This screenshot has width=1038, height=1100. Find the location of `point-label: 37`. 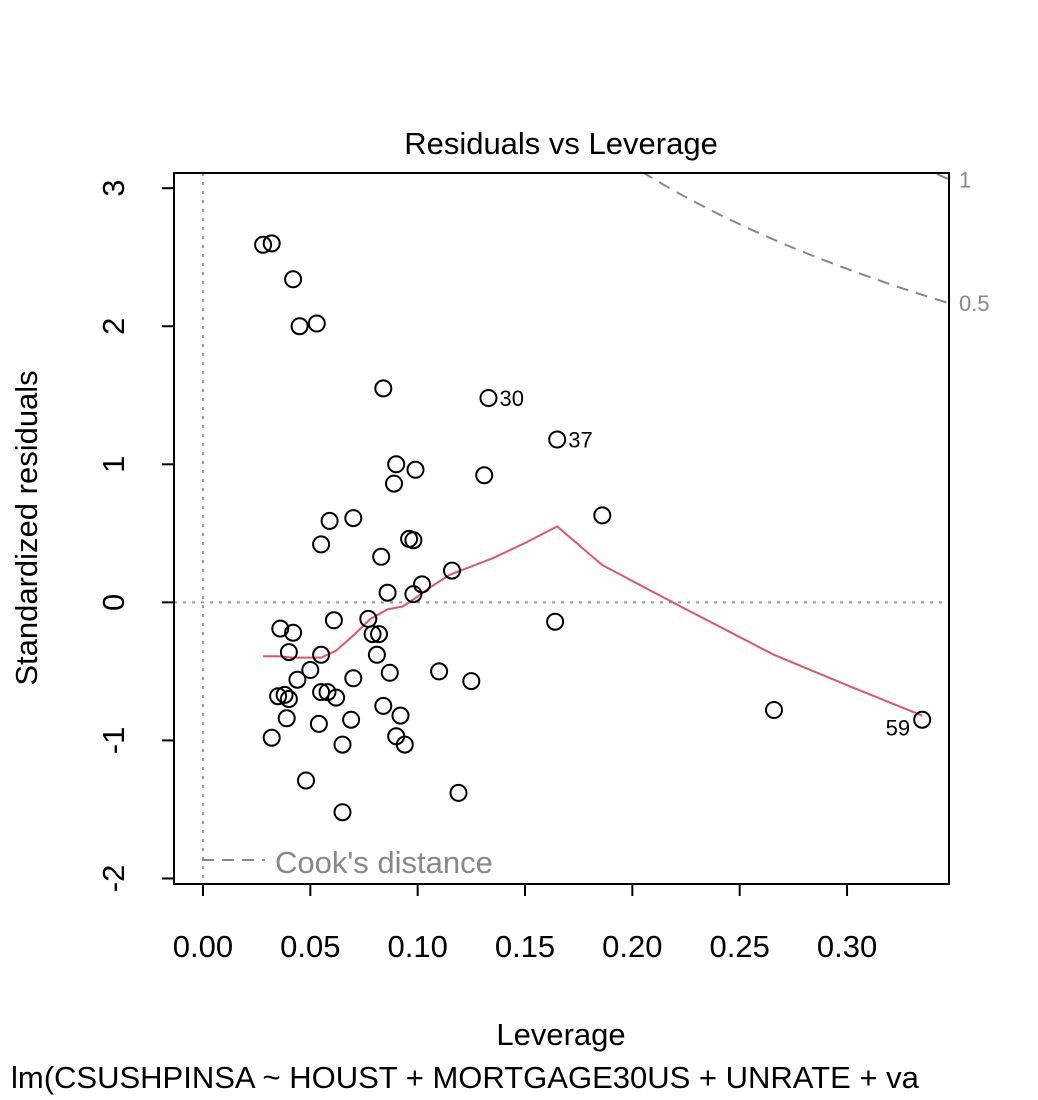

point-label: 37 is located at coordinates (580, 439).